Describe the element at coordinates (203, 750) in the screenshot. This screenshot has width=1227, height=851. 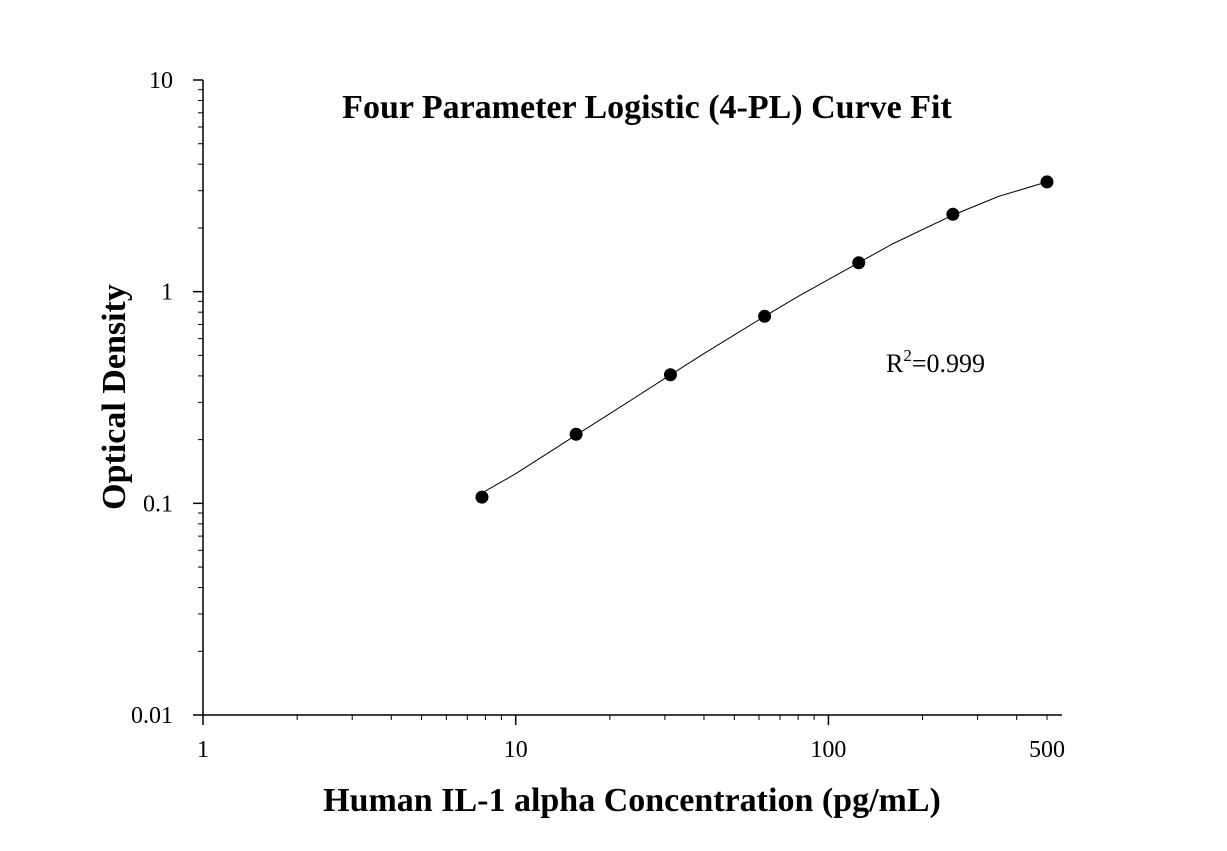
I see `x-tick-label: 1` at that location.